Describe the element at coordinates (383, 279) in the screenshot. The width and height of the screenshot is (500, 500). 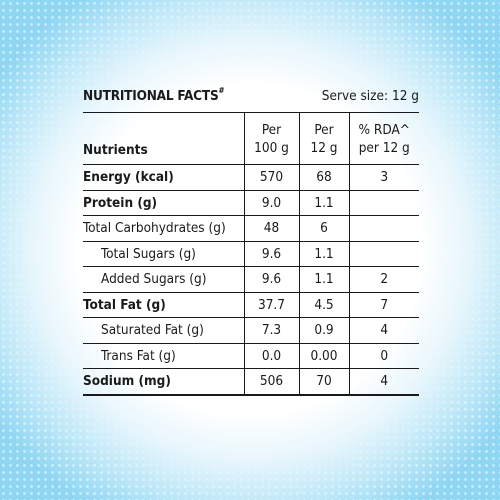
I see `rda-value: 2` at that location.